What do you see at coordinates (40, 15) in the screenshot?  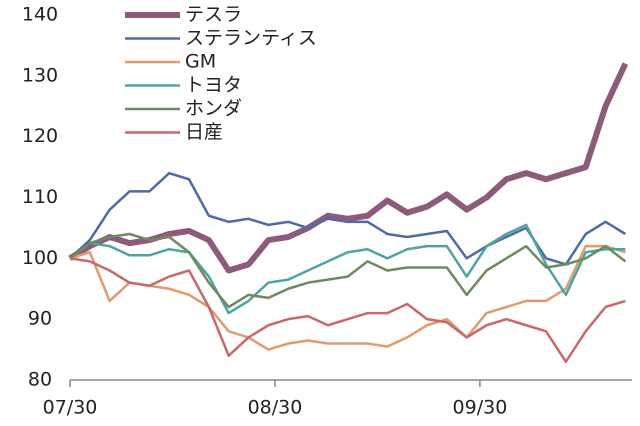 I see `y-tick-label: 140` at bounding box center [40, 15].